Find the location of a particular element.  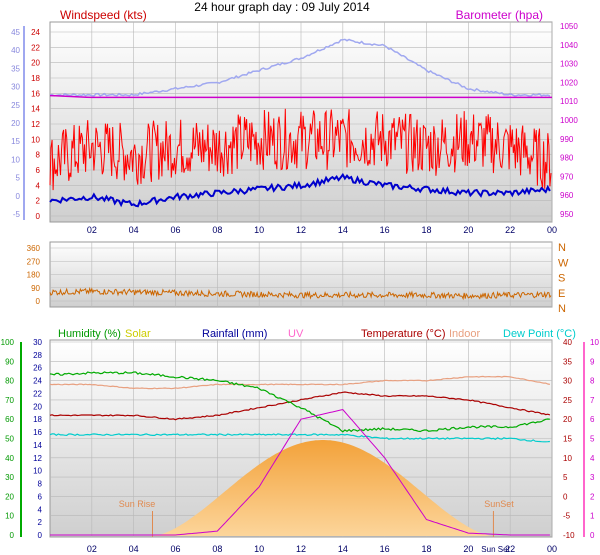

humidity-tick: 60 is located at coordinates (9, 419).